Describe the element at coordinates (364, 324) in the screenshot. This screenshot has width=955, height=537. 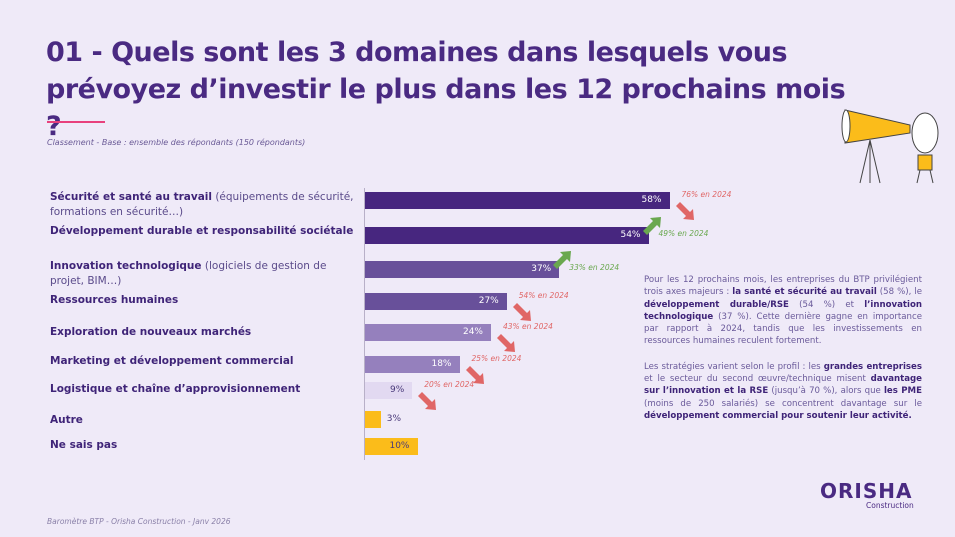
I see `chart-axis` at that location.